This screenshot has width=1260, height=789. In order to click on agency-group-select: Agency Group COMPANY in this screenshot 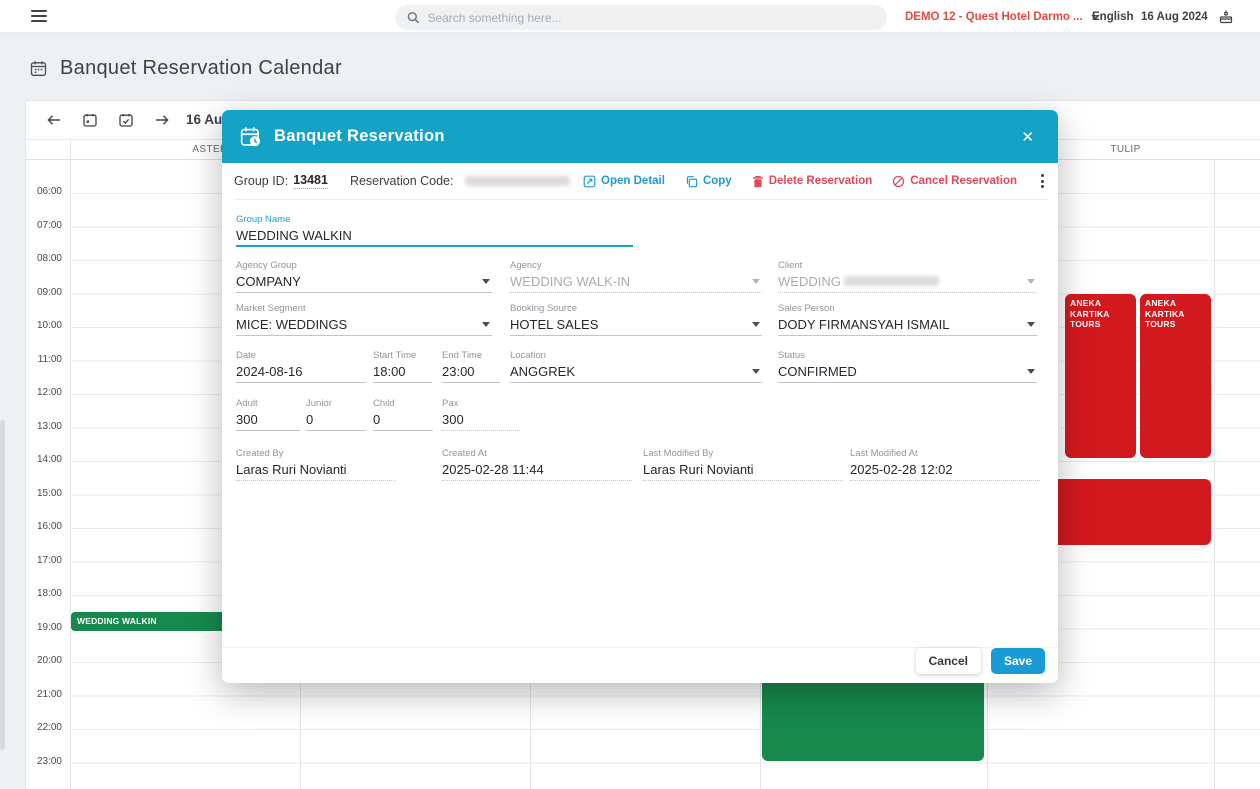, I will do `click(364, 276)`.